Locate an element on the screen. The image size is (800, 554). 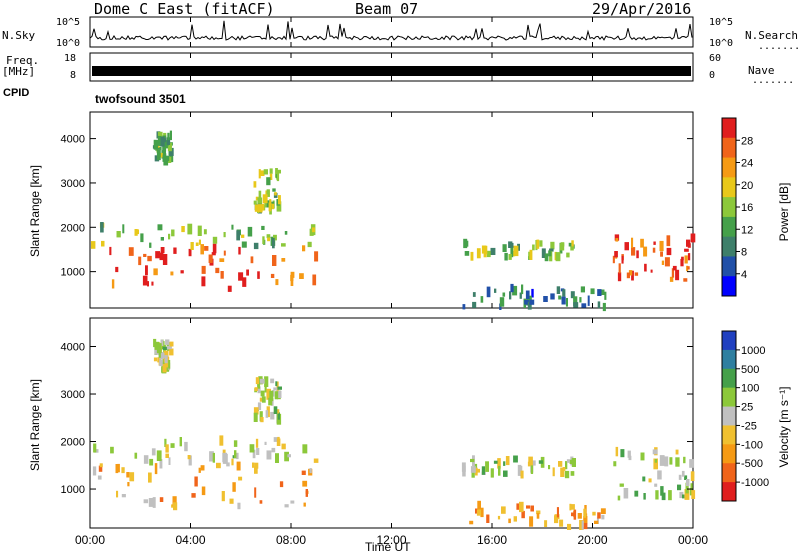
x-tick-label: 00:00 is located at coordinates (693, 540).